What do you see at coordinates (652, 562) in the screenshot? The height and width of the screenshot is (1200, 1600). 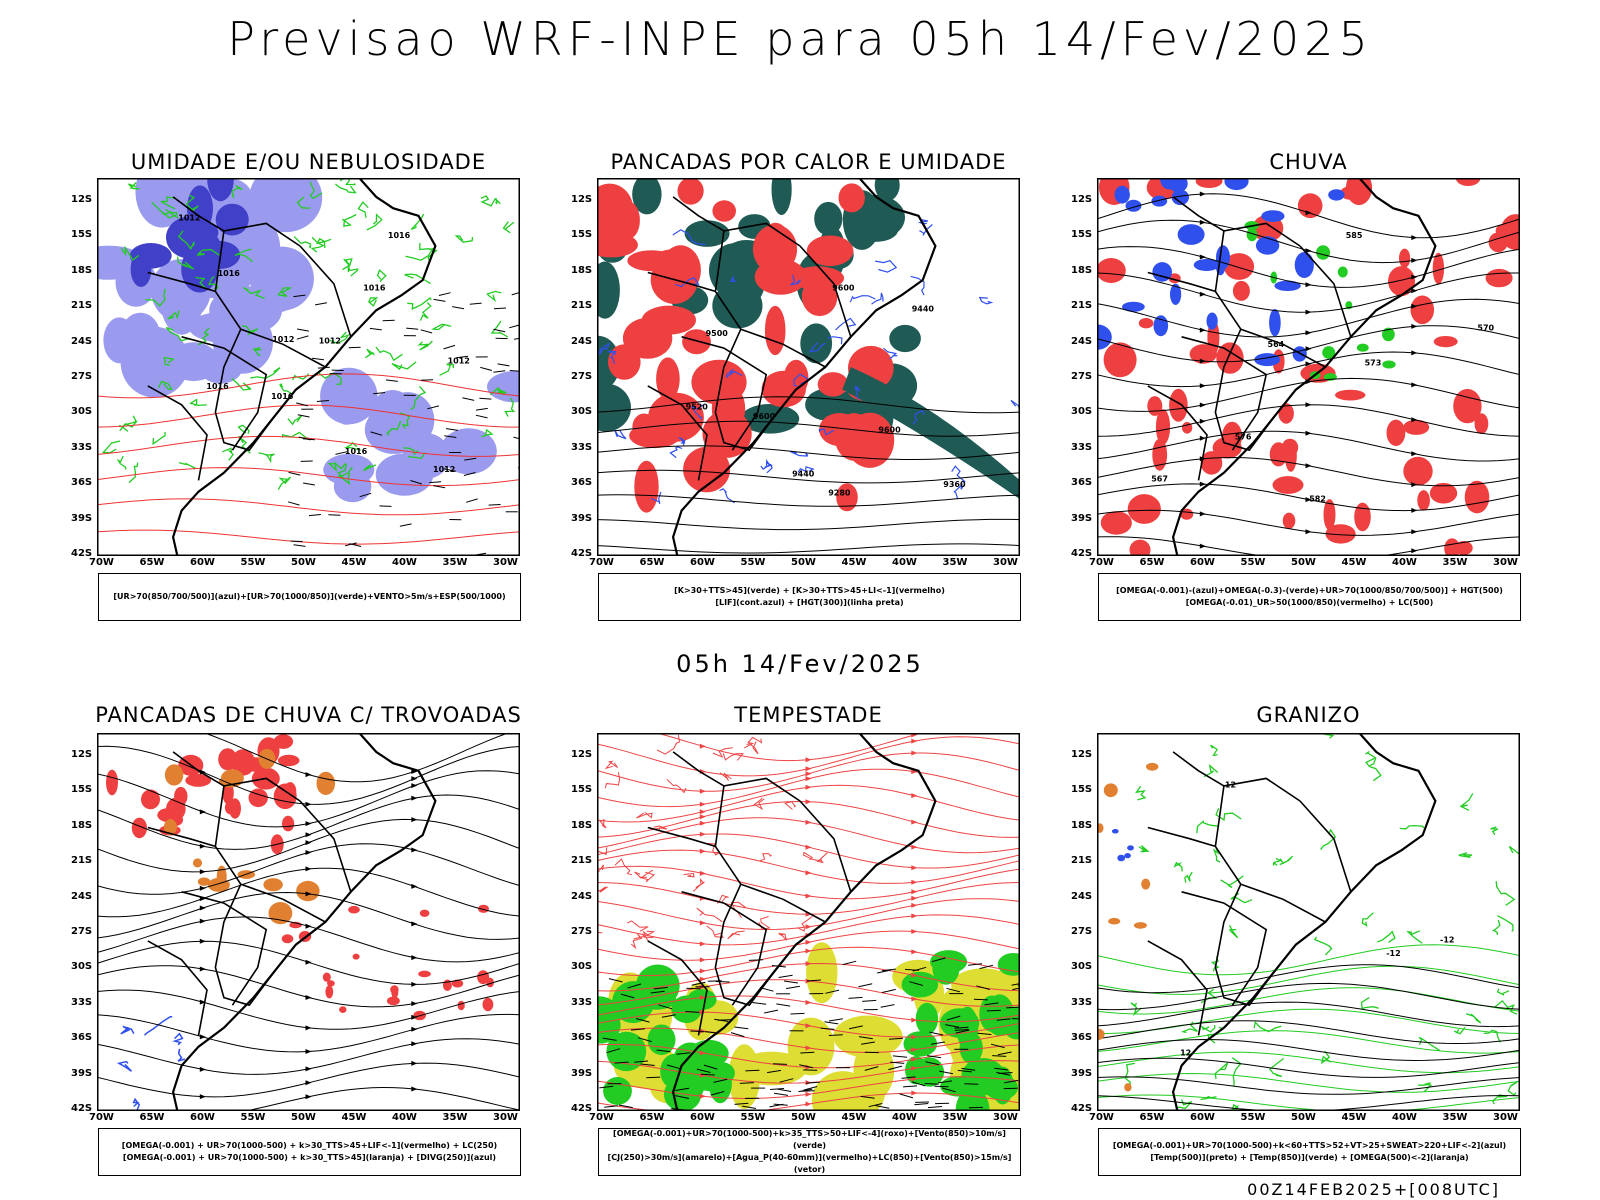 I see `longitude-label: 65W` at bounding box center [652, 562].